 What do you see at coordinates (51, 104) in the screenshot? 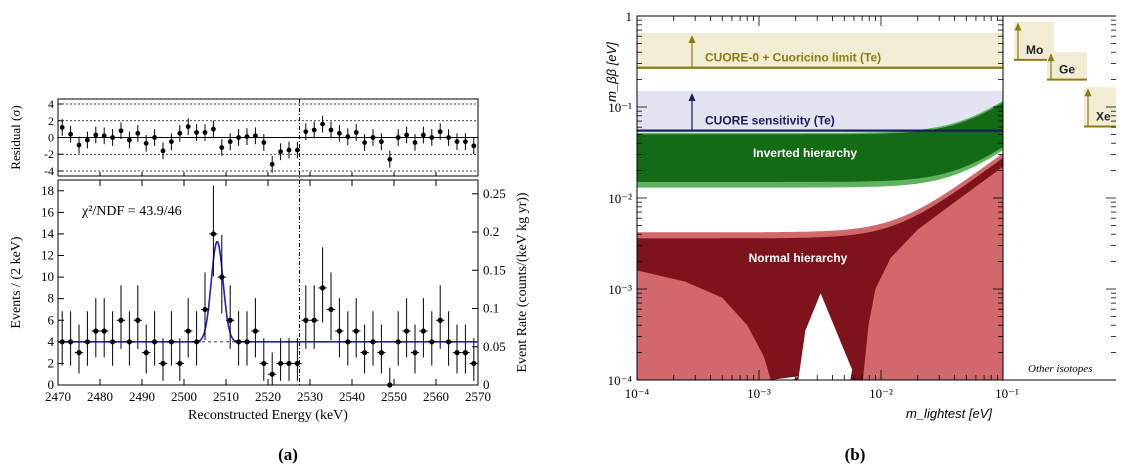
I see `residual-y-tick-label: 4` at bounding box center [51, 104].